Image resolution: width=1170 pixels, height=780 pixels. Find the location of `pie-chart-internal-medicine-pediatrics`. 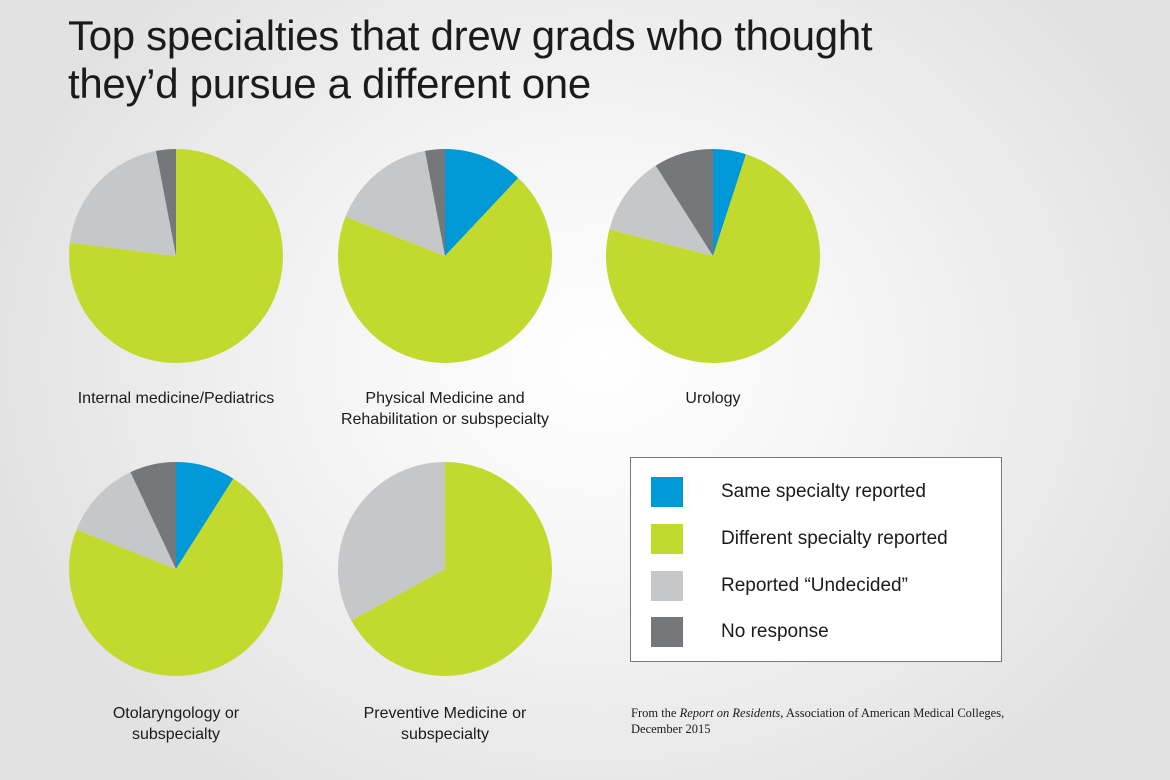

pie-chart-internal-medicine-pediatrics is located at coordinates (175, 256).